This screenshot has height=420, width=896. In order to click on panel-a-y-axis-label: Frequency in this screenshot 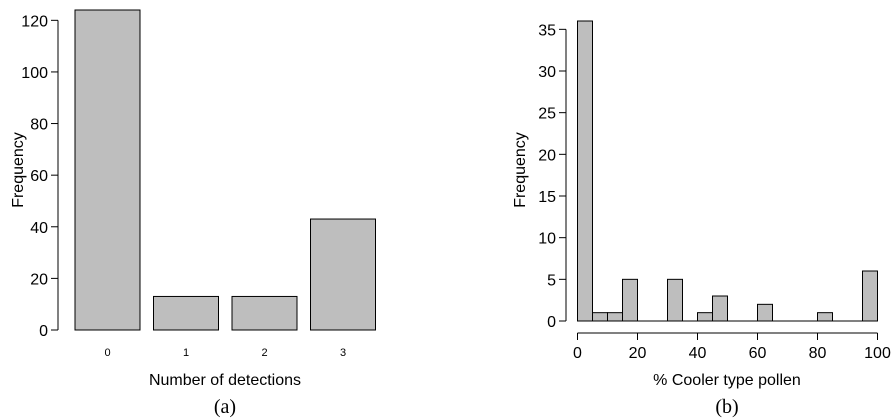, I will do `click(18, 170)`.